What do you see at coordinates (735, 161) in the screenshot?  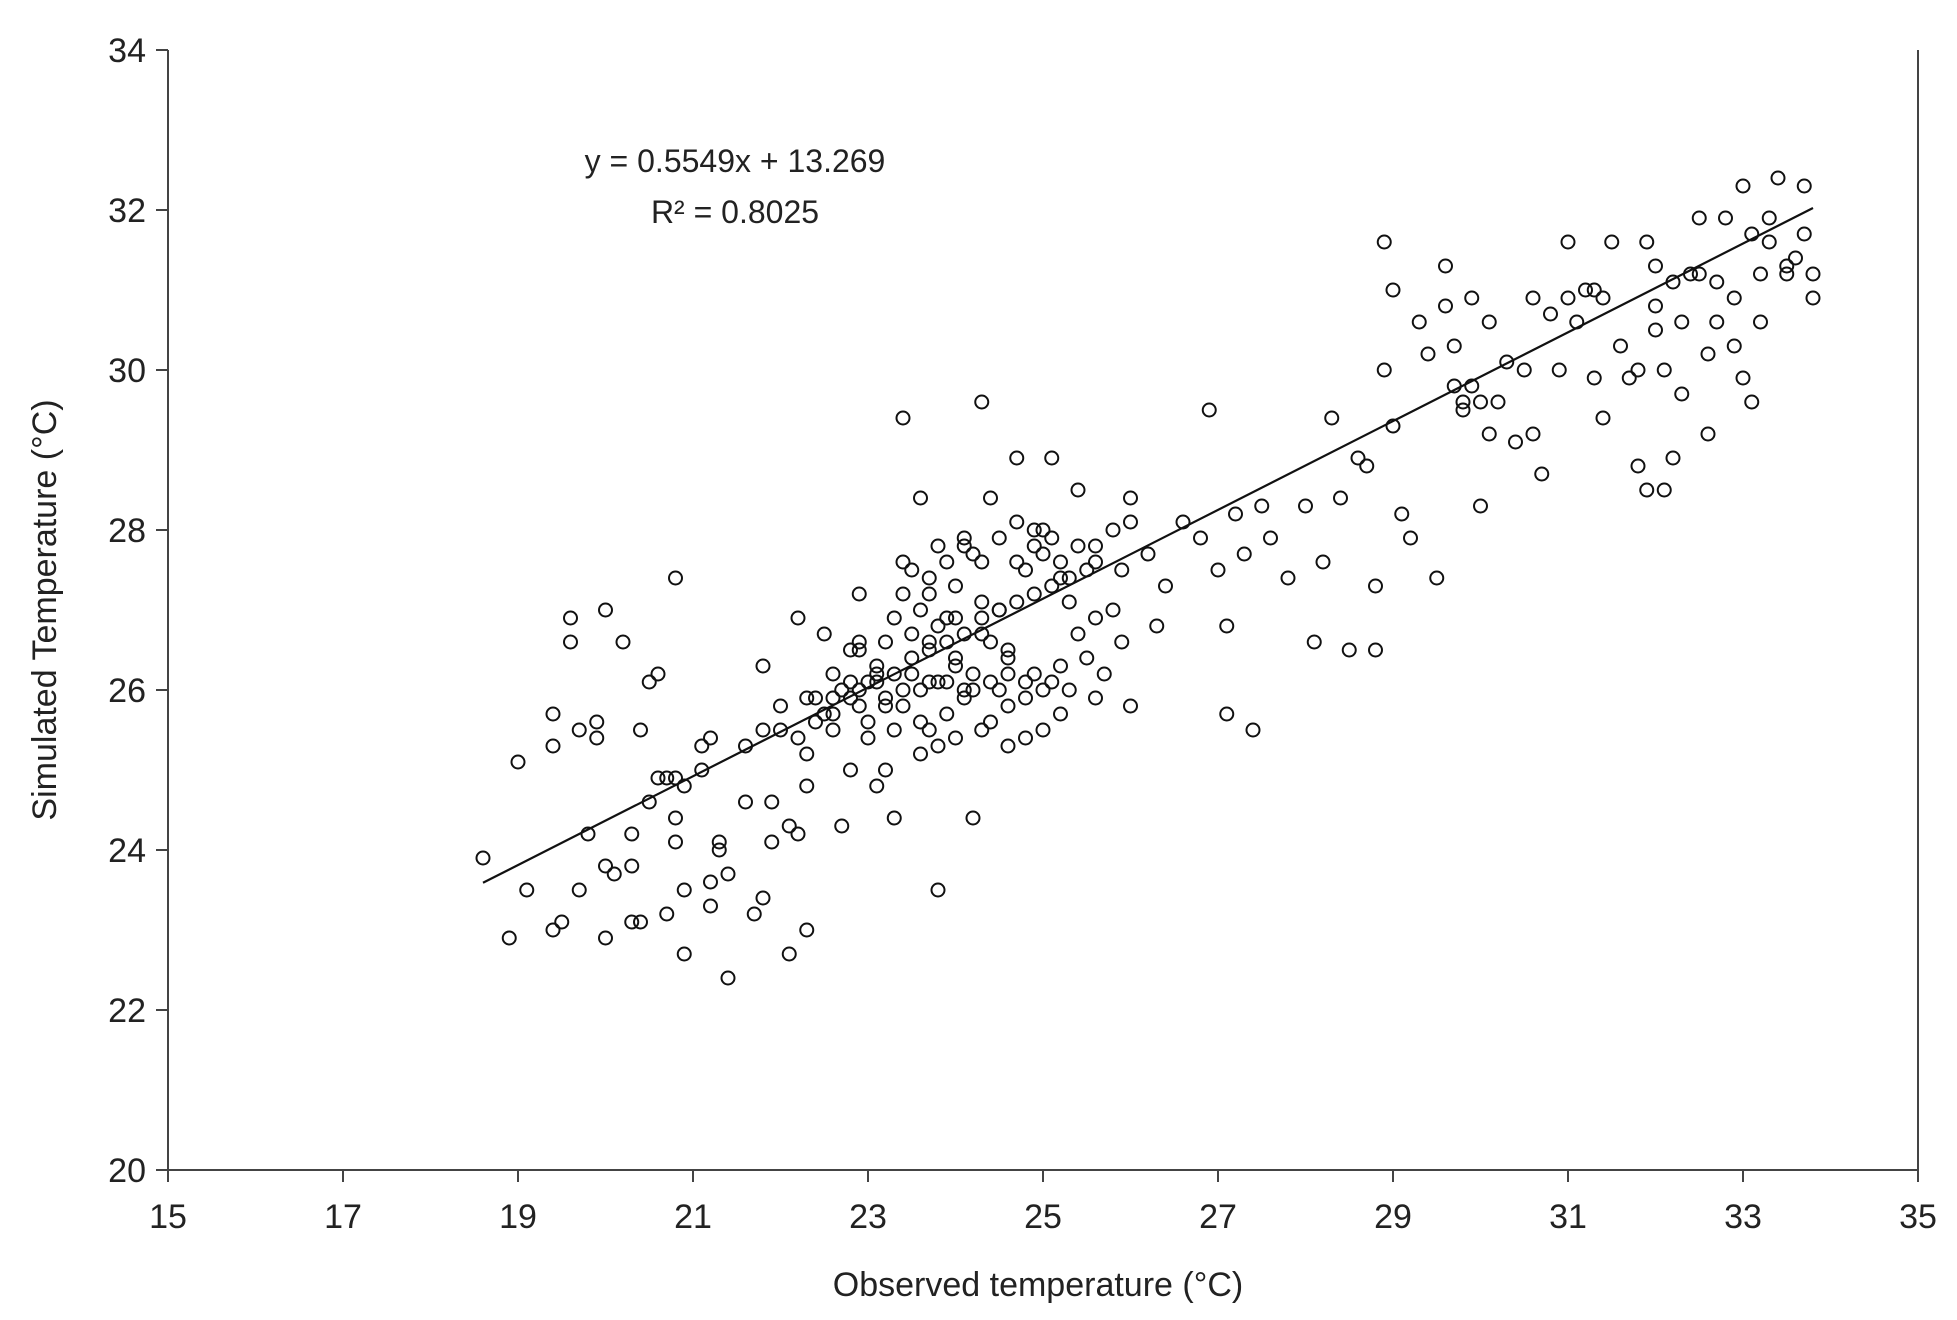 I see `equation-annotation: y = 0.5549x + 13.269` at bounding box center [735, 161].